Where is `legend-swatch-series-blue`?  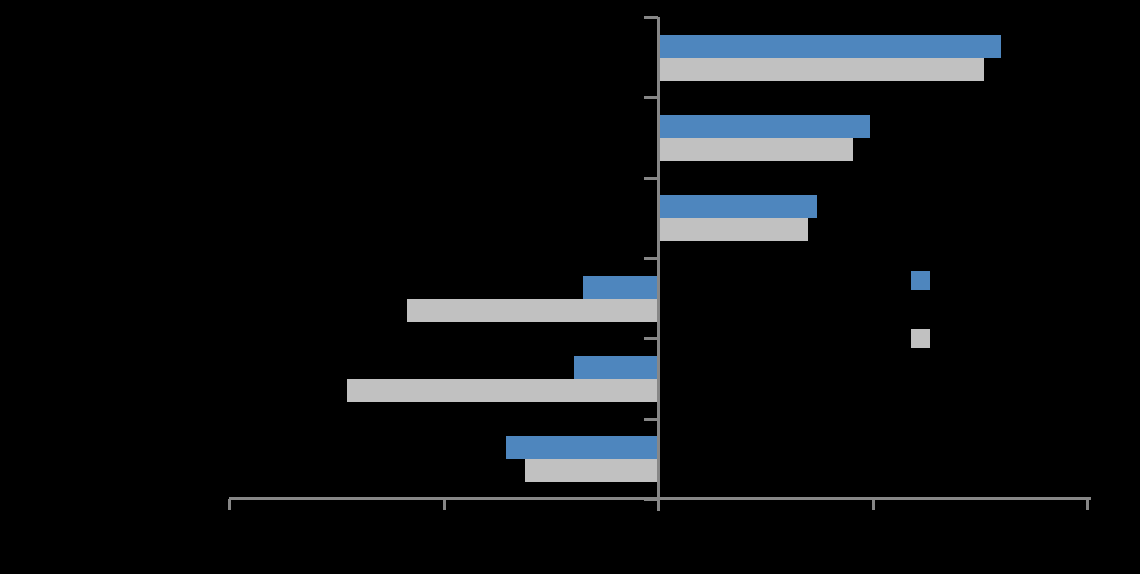 legend-swatch-series-blue is located at coordinates (920, 280).